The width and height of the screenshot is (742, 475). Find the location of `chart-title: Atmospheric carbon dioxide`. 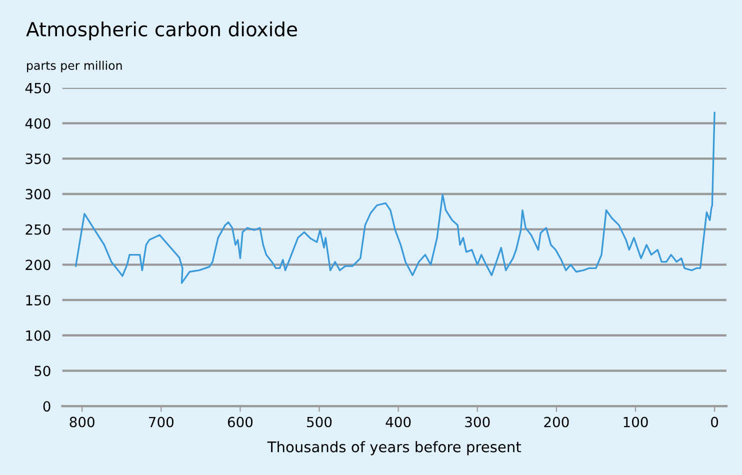

chart-title: Atmospheric carbon dioxide is located at coordinates (161, 30).